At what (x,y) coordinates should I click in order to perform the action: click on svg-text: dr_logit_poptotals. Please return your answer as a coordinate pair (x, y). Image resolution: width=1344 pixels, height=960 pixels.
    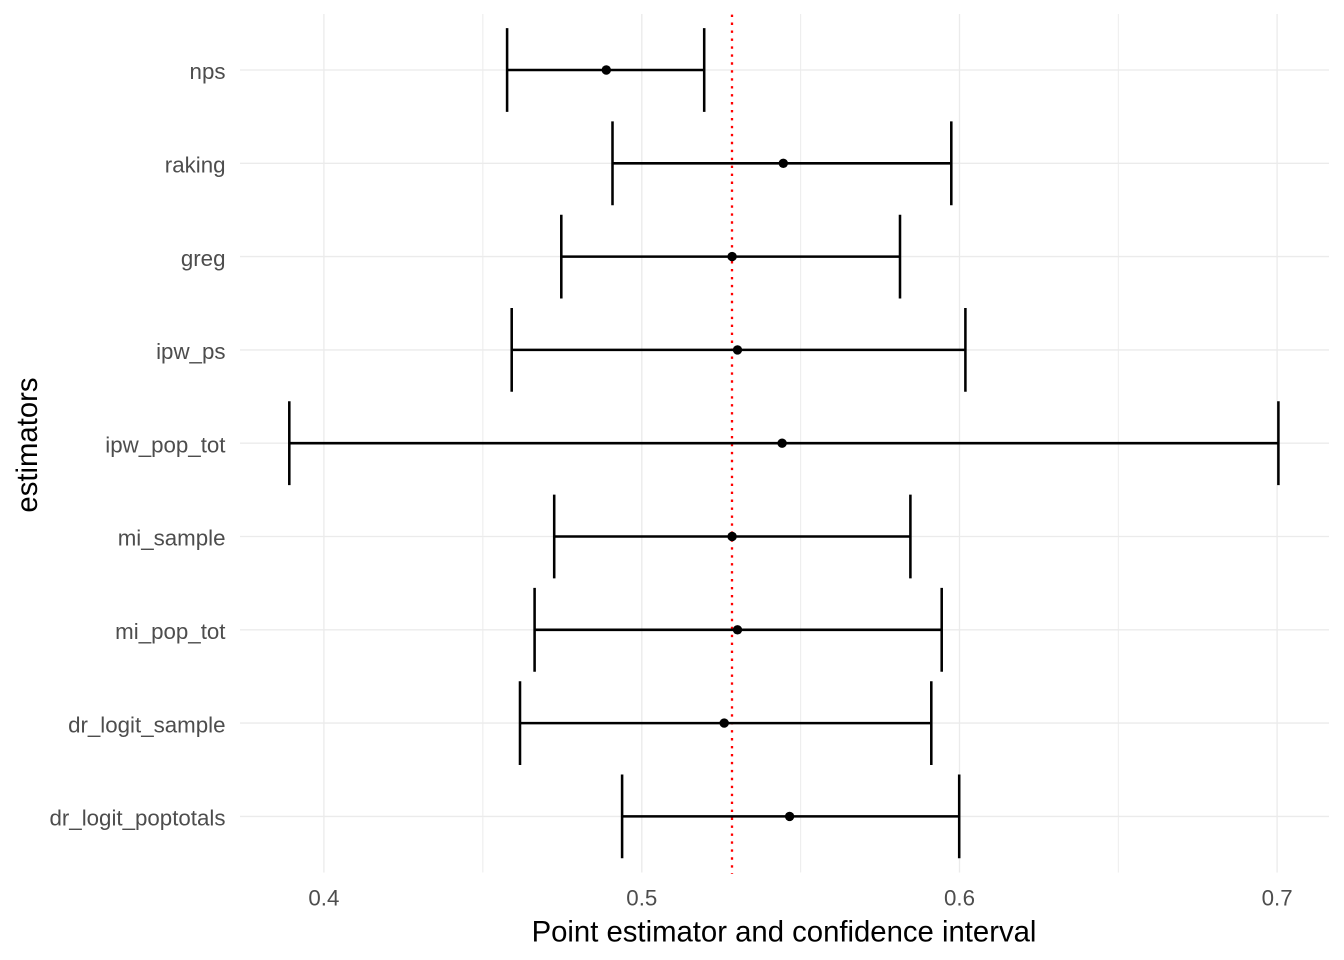
    Looking at the image, I should click on (137, 818).